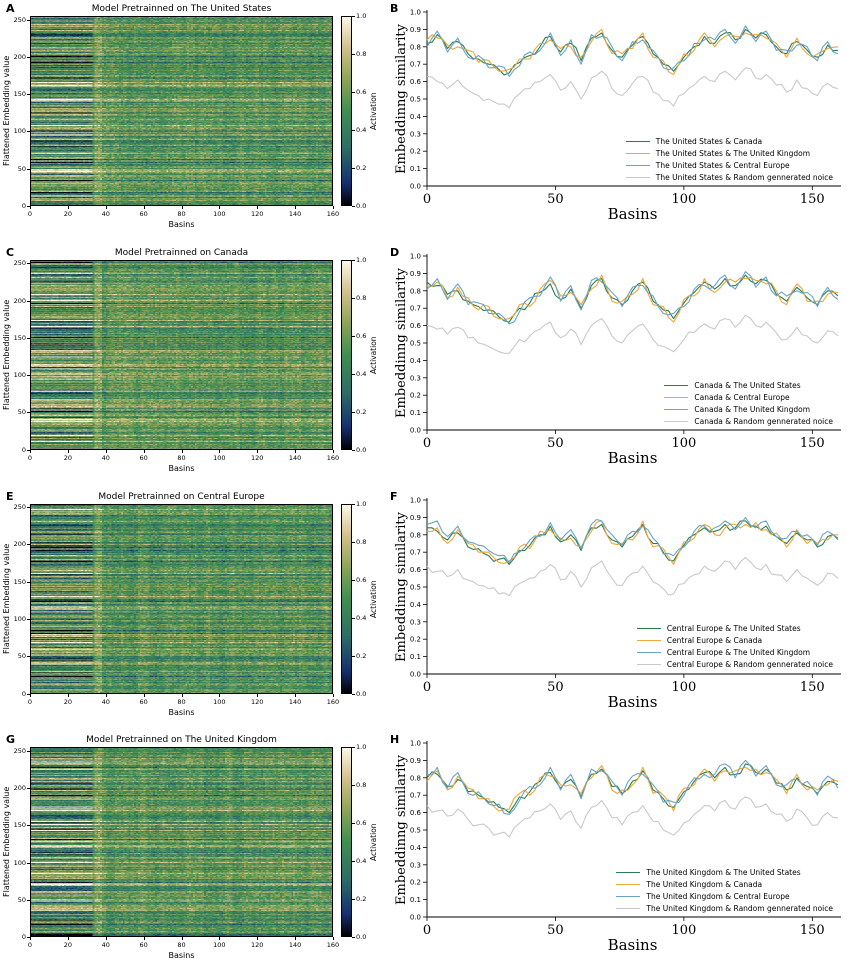 The image size is (847, 975). I want to click on legend-item: The United States & The United Kingdom, so click(729, 153).